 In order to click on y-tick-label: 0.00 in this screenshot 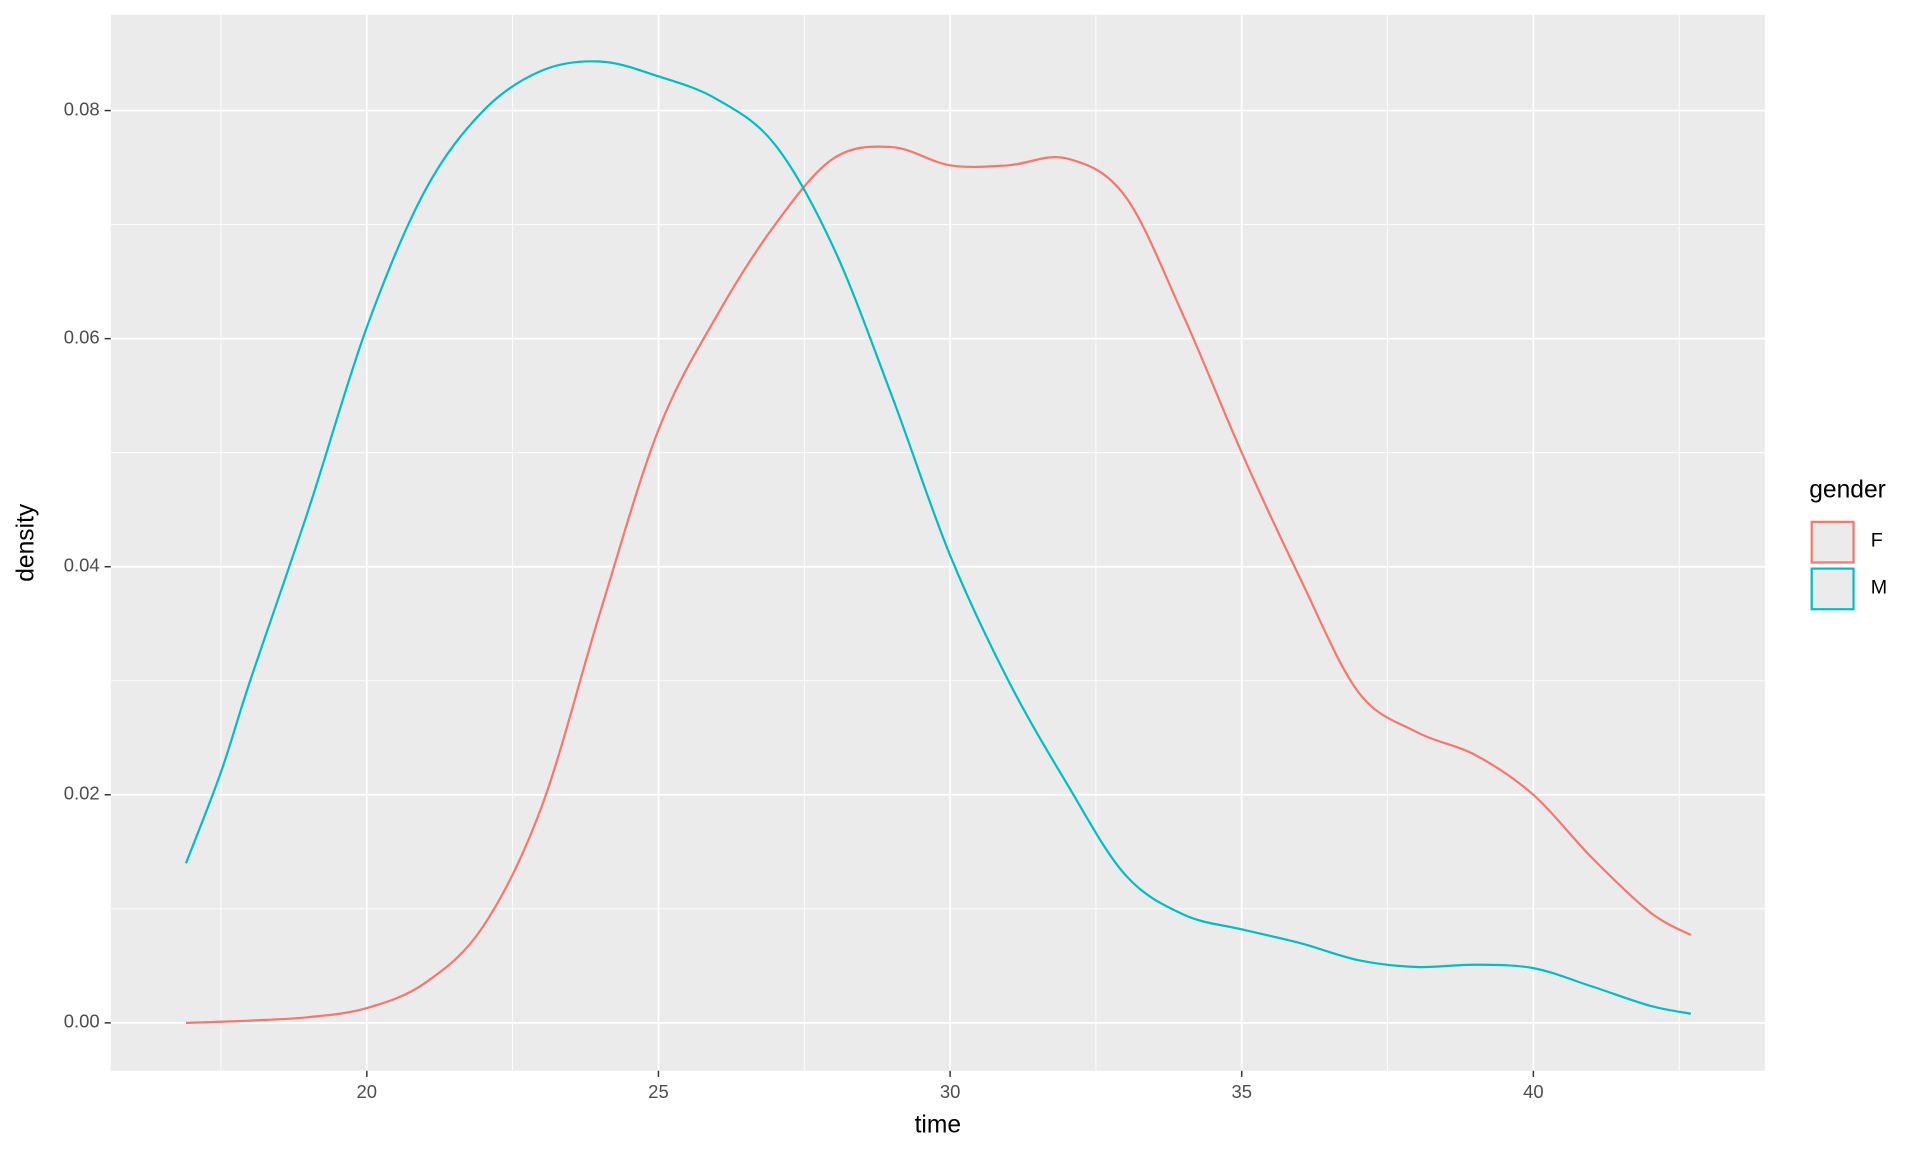, I will do `click(82, 1021)`.